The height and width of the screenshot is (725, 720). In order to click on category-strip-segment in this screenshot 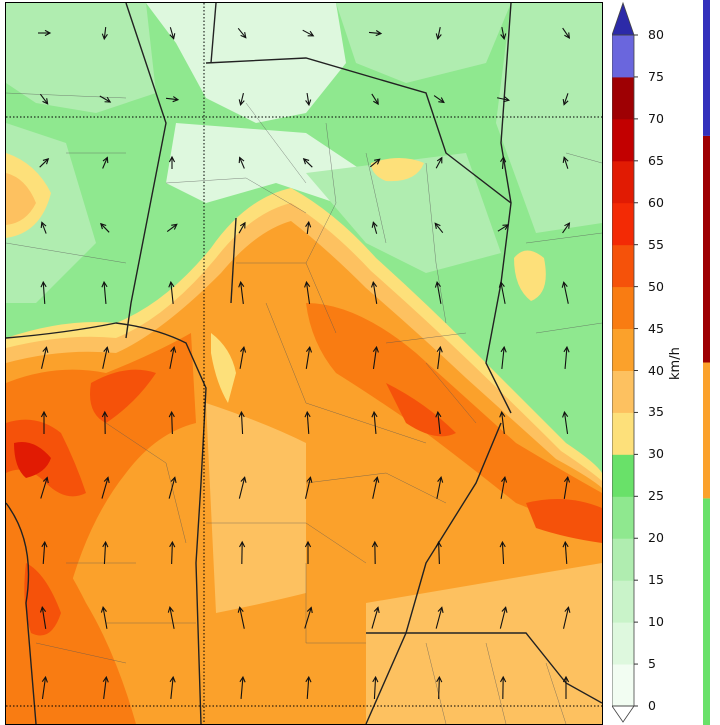, I will do `click(706, 430)`.